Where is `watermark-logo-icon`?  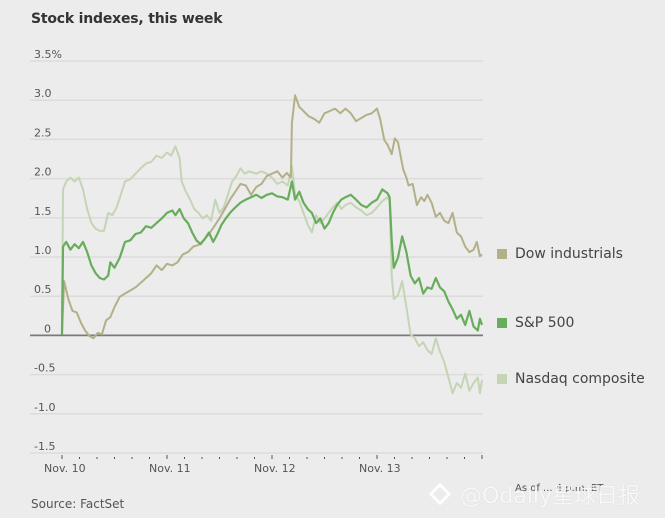 watermark-logo-icon is located at coordinates (440, 494).